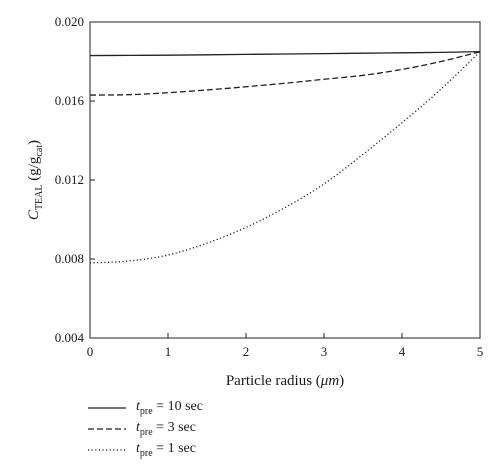 The image size is (500, 476). Describe the element at coordinates (107, 408) in the screenshot. I see `legend-swatch-solid` at that location.